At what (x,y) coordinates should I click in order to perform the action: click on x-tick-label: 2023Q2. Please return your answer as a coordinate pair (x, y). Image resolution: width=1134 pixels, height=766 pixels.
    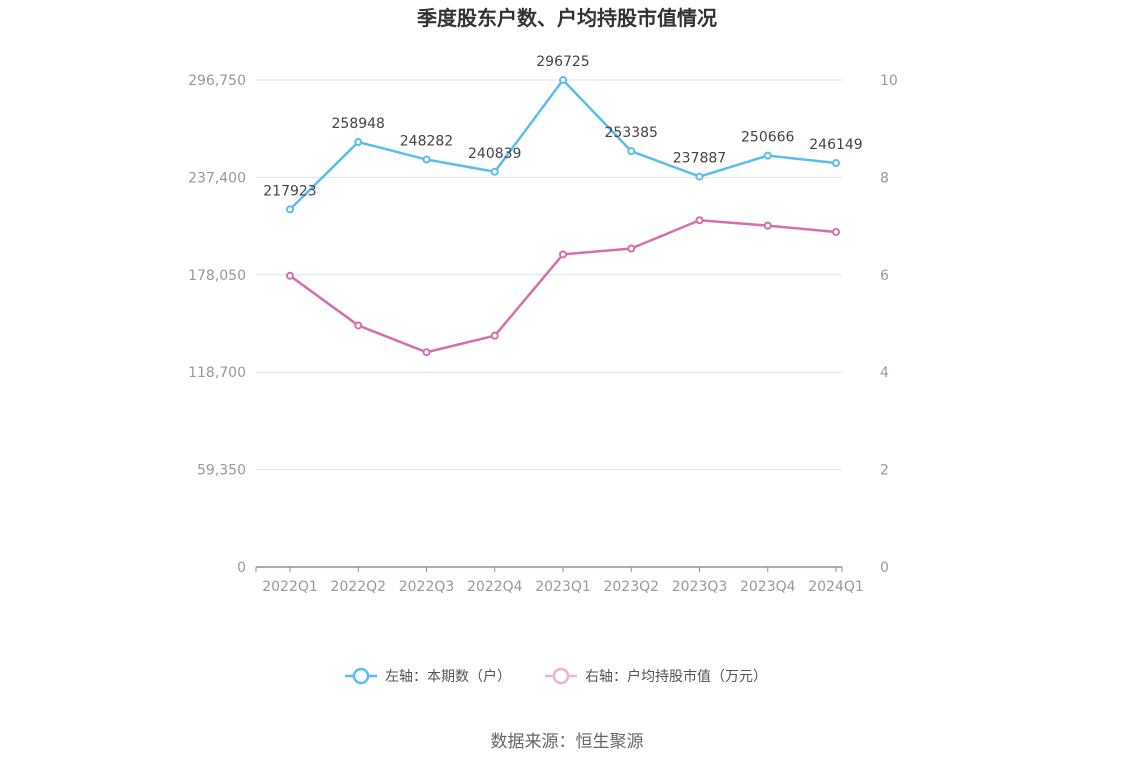
    Looking at the image, I should click on (631, 587).